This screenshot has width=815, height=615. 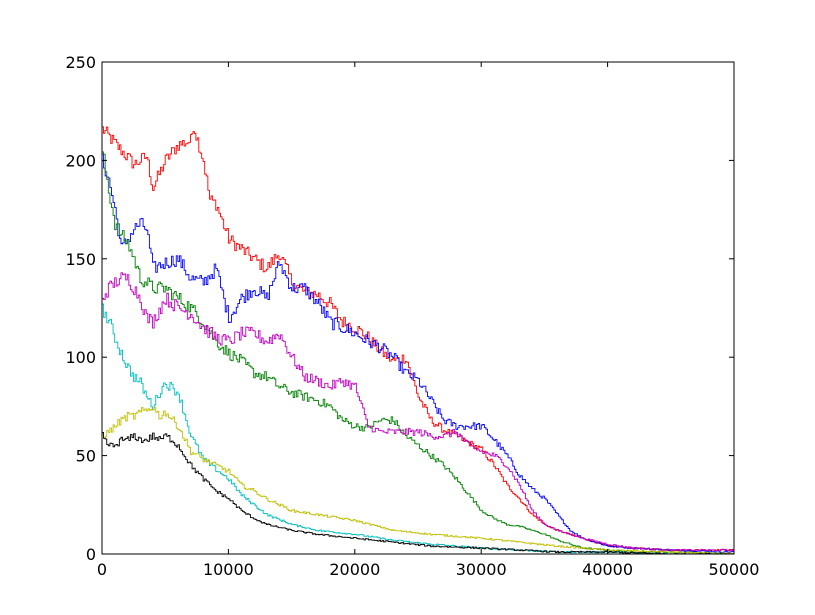 I want to click on x-tick-label: 40000, so click(x=607, y=569).